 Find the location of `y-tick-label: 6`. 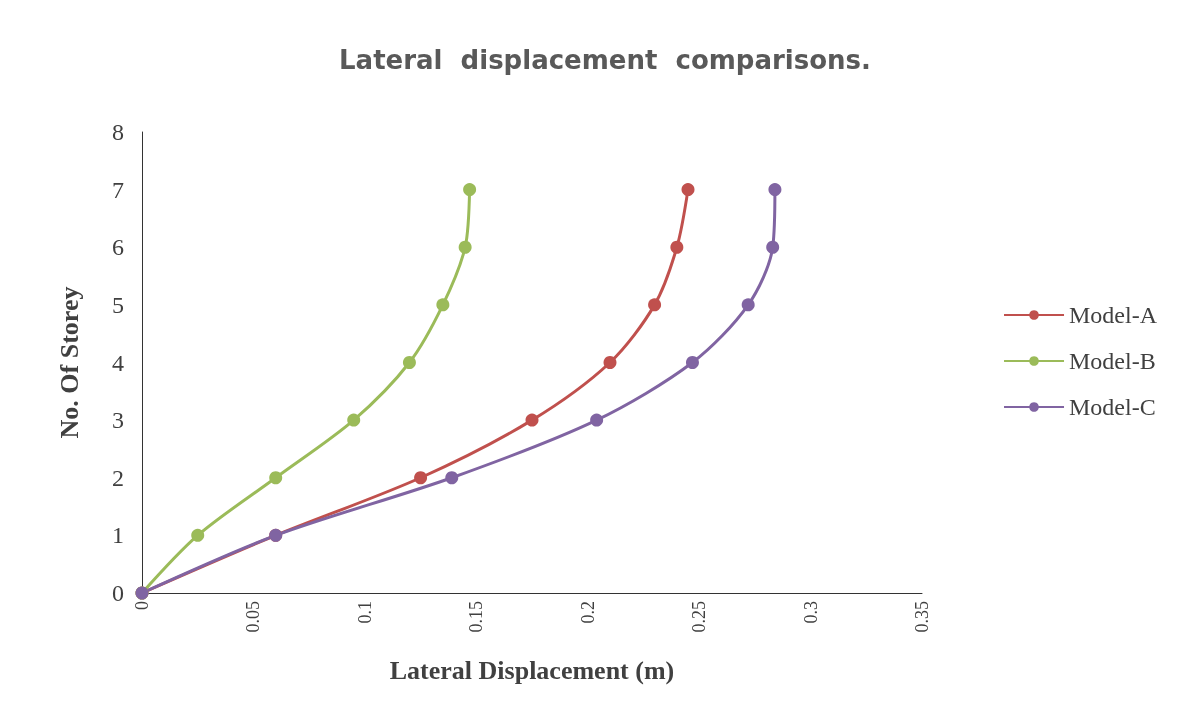

y-tick-label: 6 is located at coordinates (118, 247).